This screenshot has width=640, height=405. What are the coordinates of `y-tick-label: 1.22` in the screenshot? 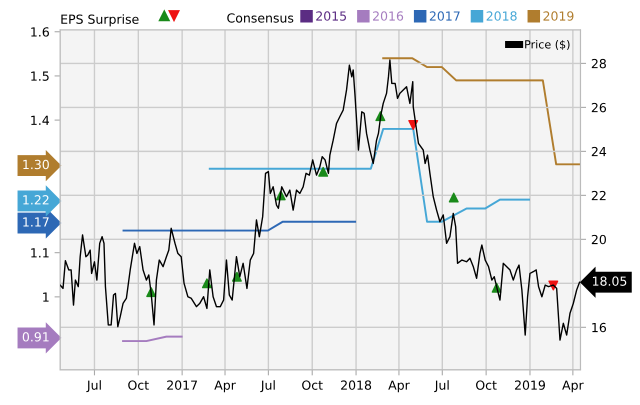 It's located at (35, 199).